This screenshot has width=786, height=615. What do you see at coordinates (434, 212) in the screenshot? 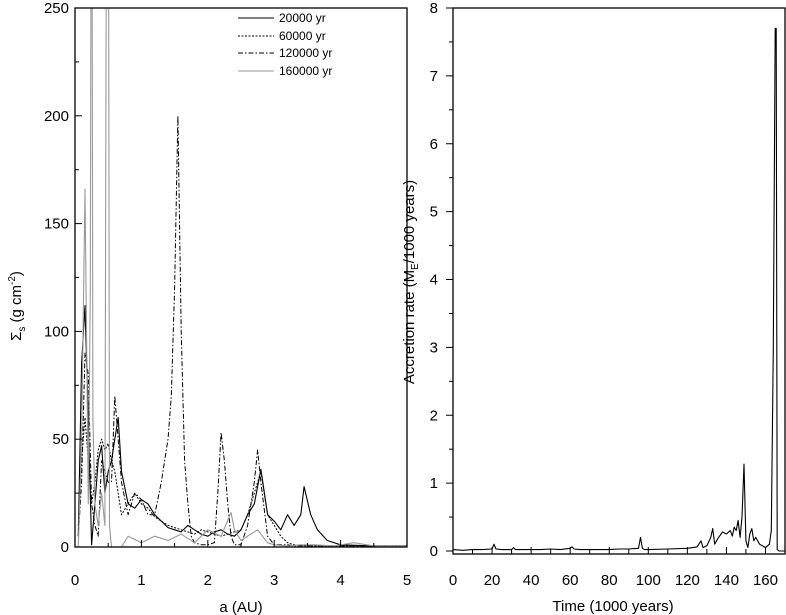
I see `y-tick-label: 5` at bounding box center [434, 212].